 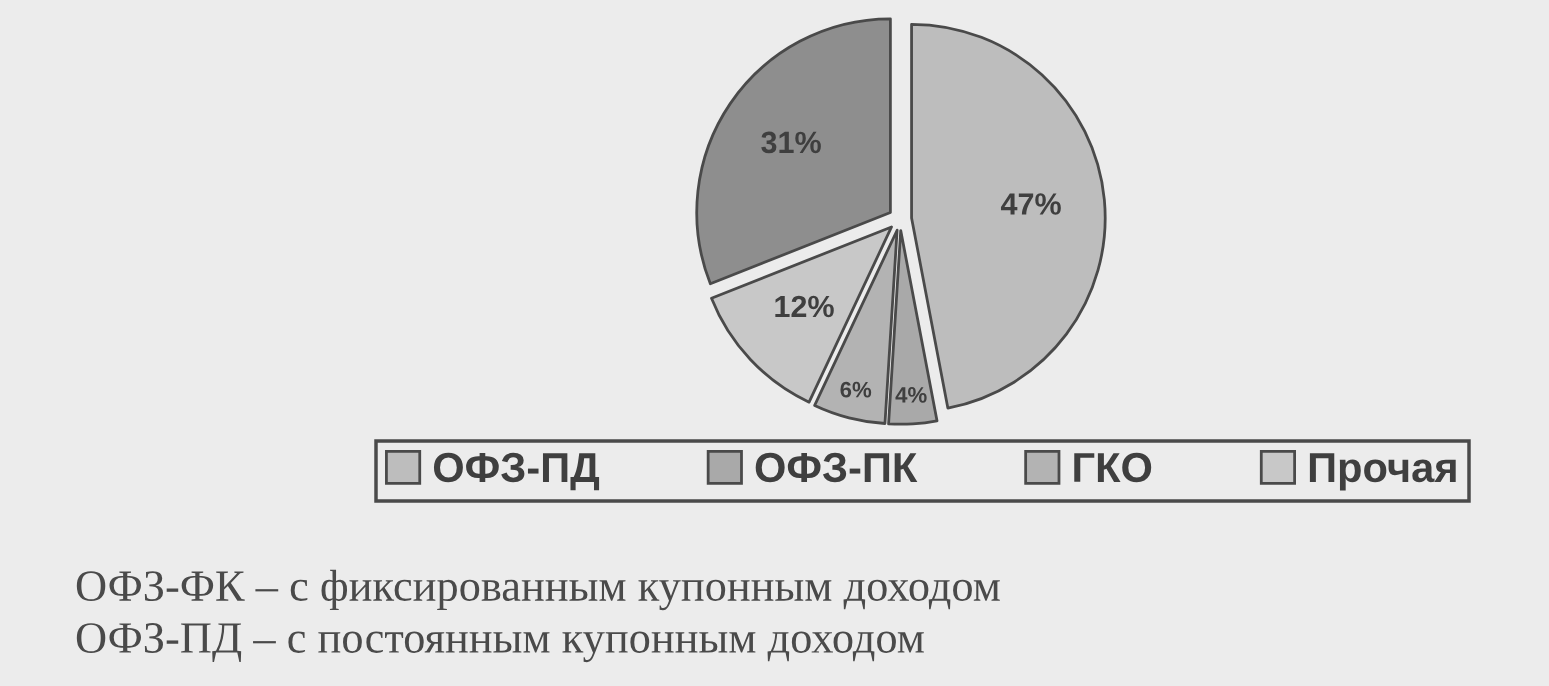 What do you see at coordinates (791, 142) in the screenshot?
I see `data-label: 31%` at bounding box center [791, 142].